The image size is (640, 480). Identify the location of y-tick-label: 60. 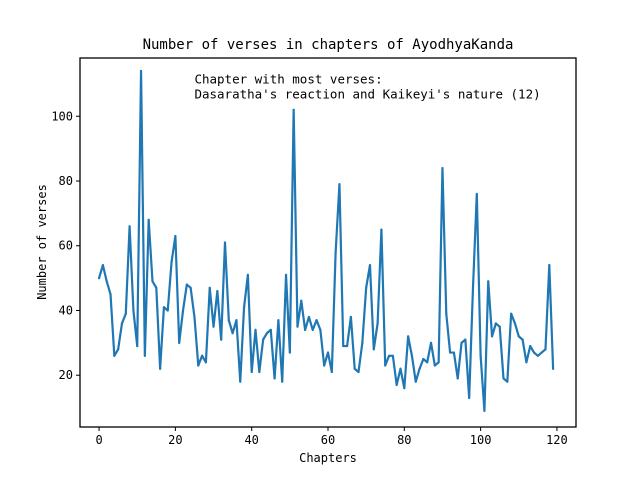
(66, 246).